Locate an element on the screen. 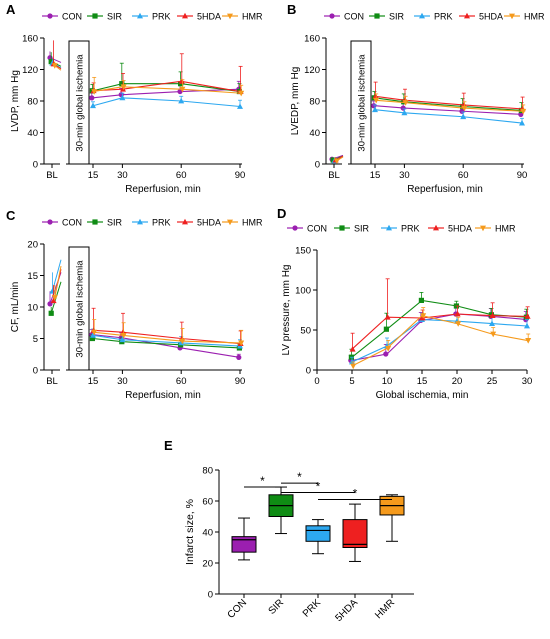 This screenshot has width=550, height=639. x-tick-label: 20 is located at coordinates (457, 381).